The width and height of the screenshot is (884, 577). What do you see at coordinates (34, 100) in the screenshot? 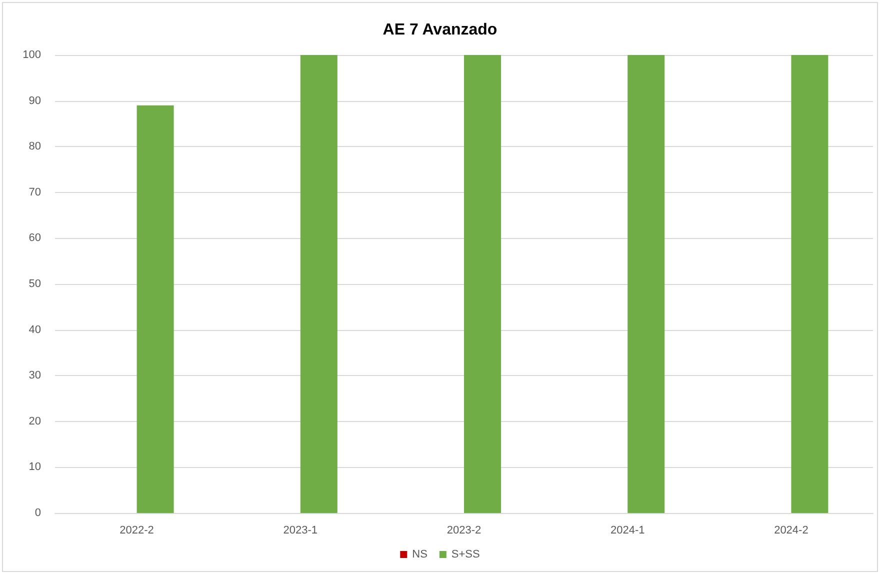
I see `y-tick-label: 90` at bounding box center [34, 100].